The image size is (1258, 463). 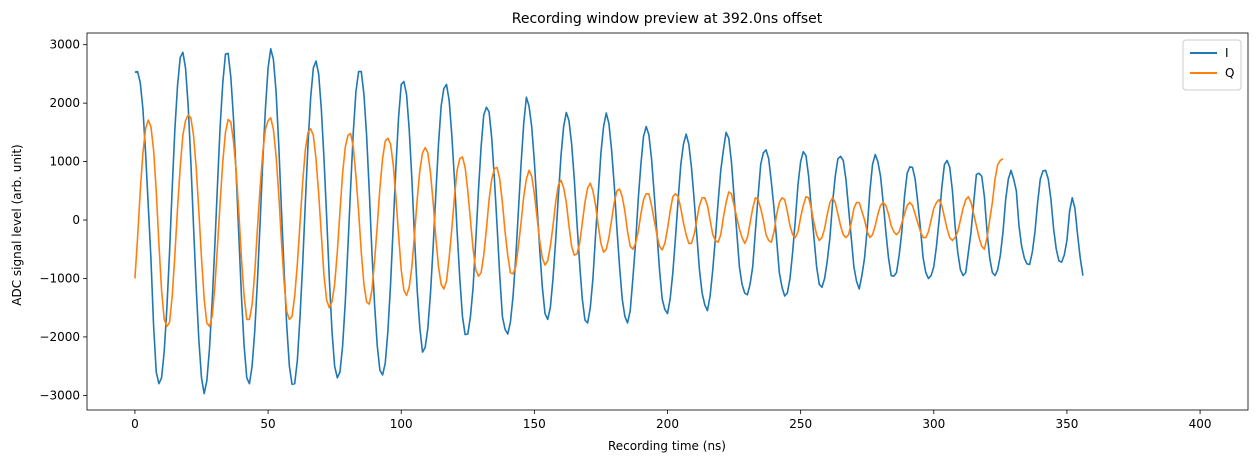 What do you see at coordinates (933, 424) in the screenshot?
I see `x-tick-label: 300` at bounding box center [933, 424].